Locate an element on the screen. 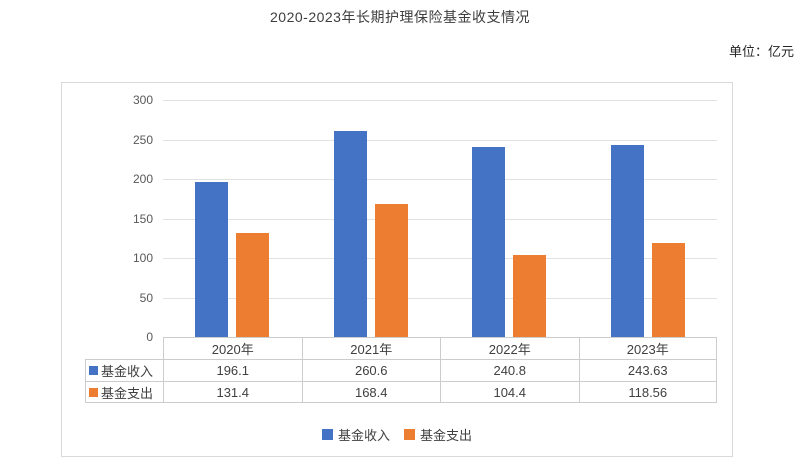 The image size is (800, 466). value-cell: 260.6 is located at coordinates (370, 370).